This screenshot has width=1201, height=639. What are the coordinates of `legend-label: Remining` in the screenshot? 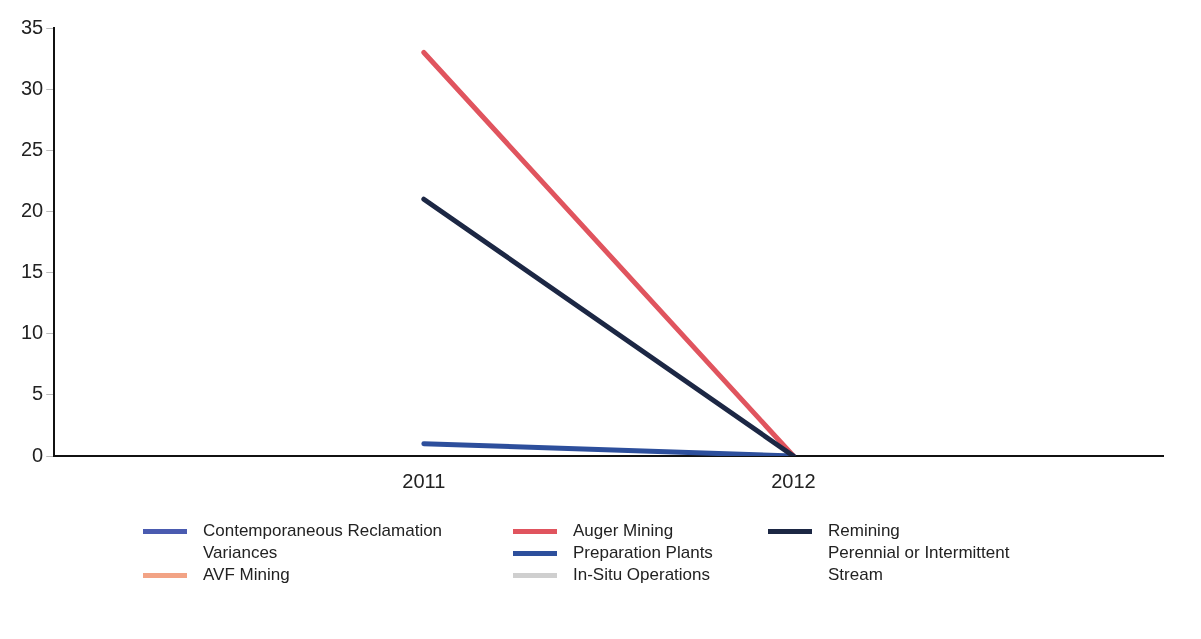 It's located at (864, 531).